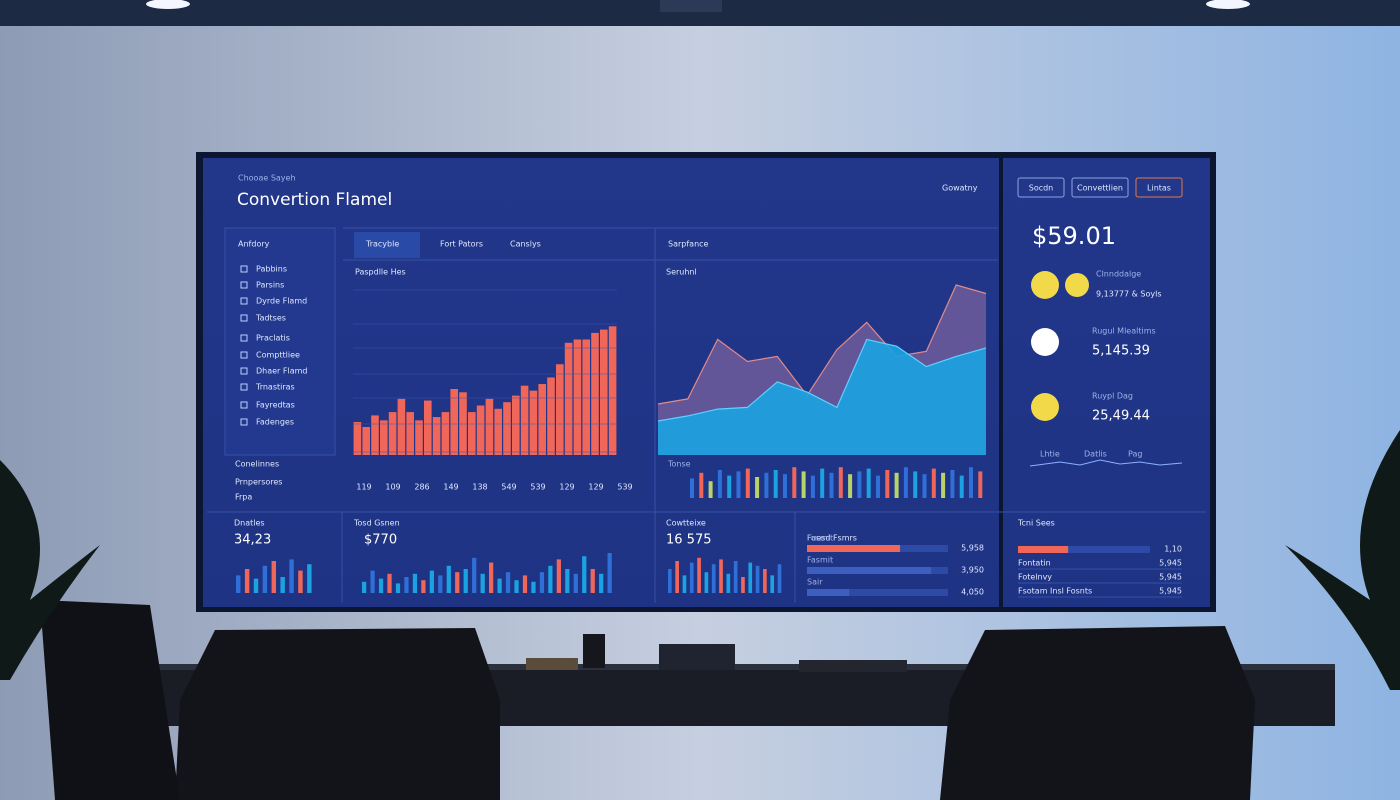 This screenshot has width=1400, height=800. I want to click on menu-item: Parsins, so click(270, 285).